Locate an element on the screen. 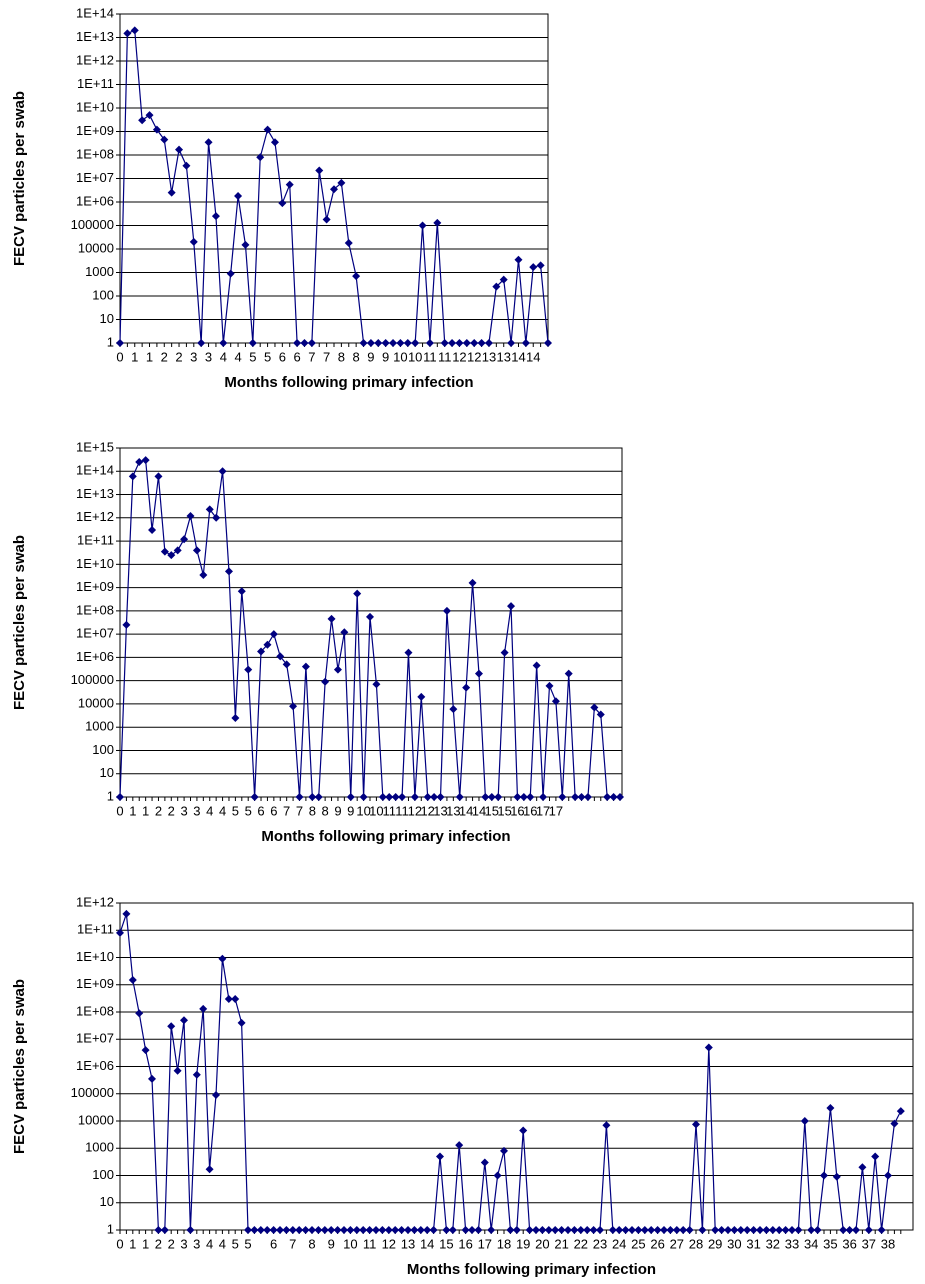 Image resolution: width=925 pixels, height=1284 pixels. y-tick-label: 10 is located at coordinates (107, 772).